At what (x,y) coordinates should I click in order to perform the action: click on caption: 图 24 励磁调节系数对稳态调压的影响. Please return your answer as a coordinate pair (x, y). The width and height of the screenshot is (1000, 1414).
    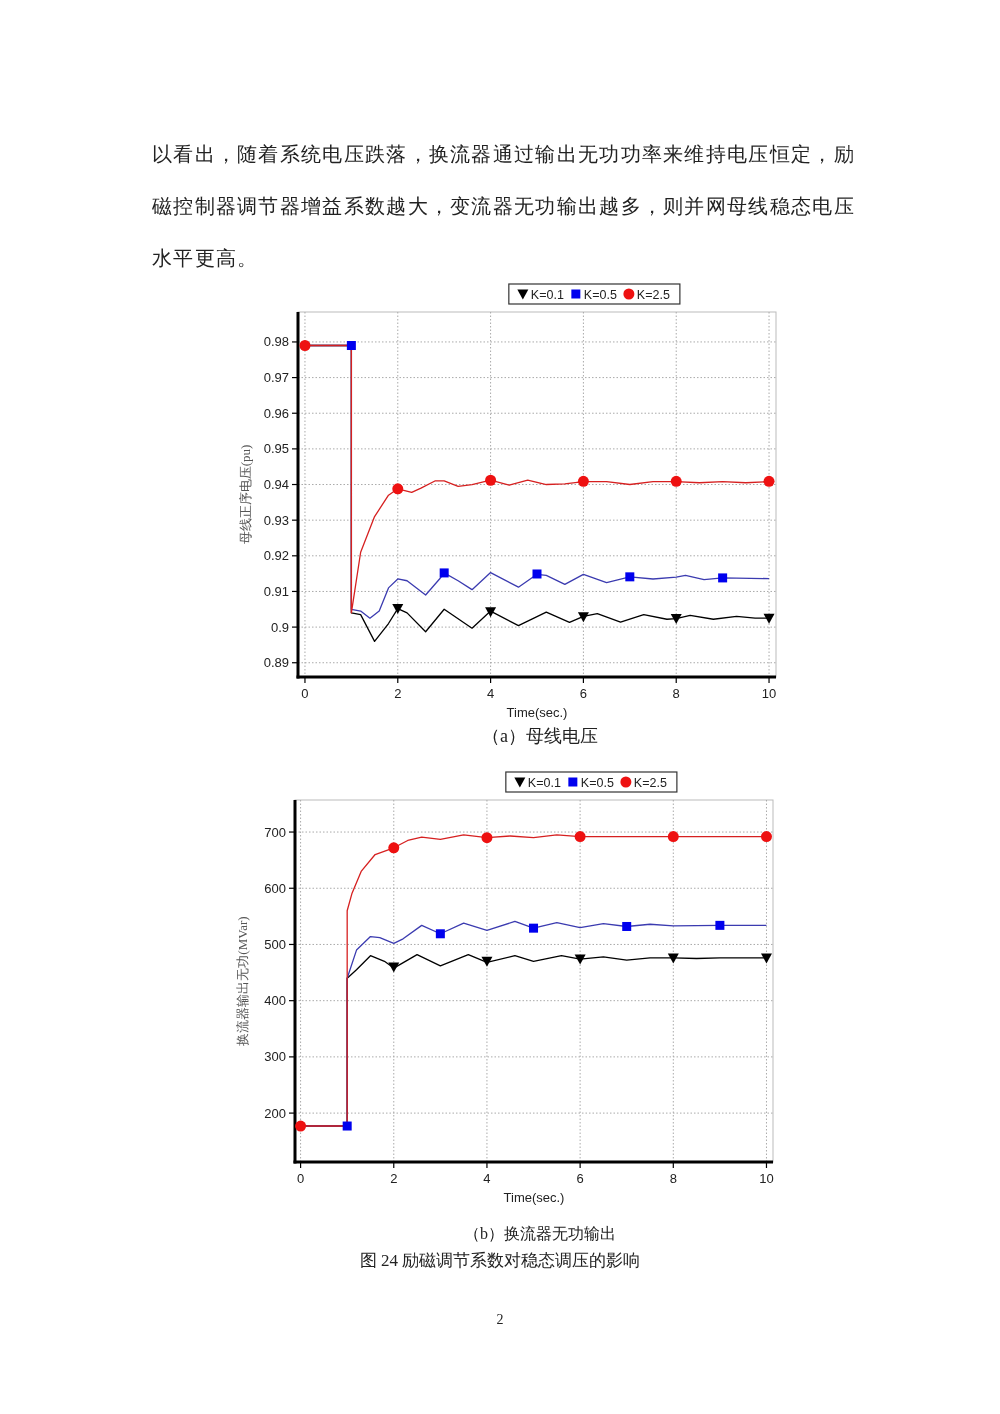
    Looking at the image, I should click on (500, 1261).